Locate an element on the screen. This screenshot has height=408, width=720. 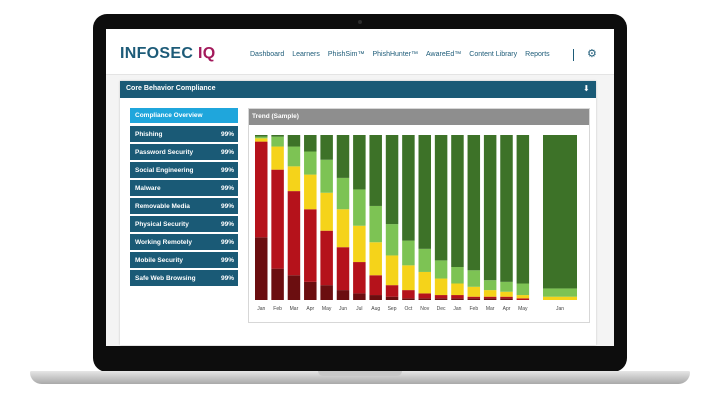
nav-divider is located at coordinates (573, 55).